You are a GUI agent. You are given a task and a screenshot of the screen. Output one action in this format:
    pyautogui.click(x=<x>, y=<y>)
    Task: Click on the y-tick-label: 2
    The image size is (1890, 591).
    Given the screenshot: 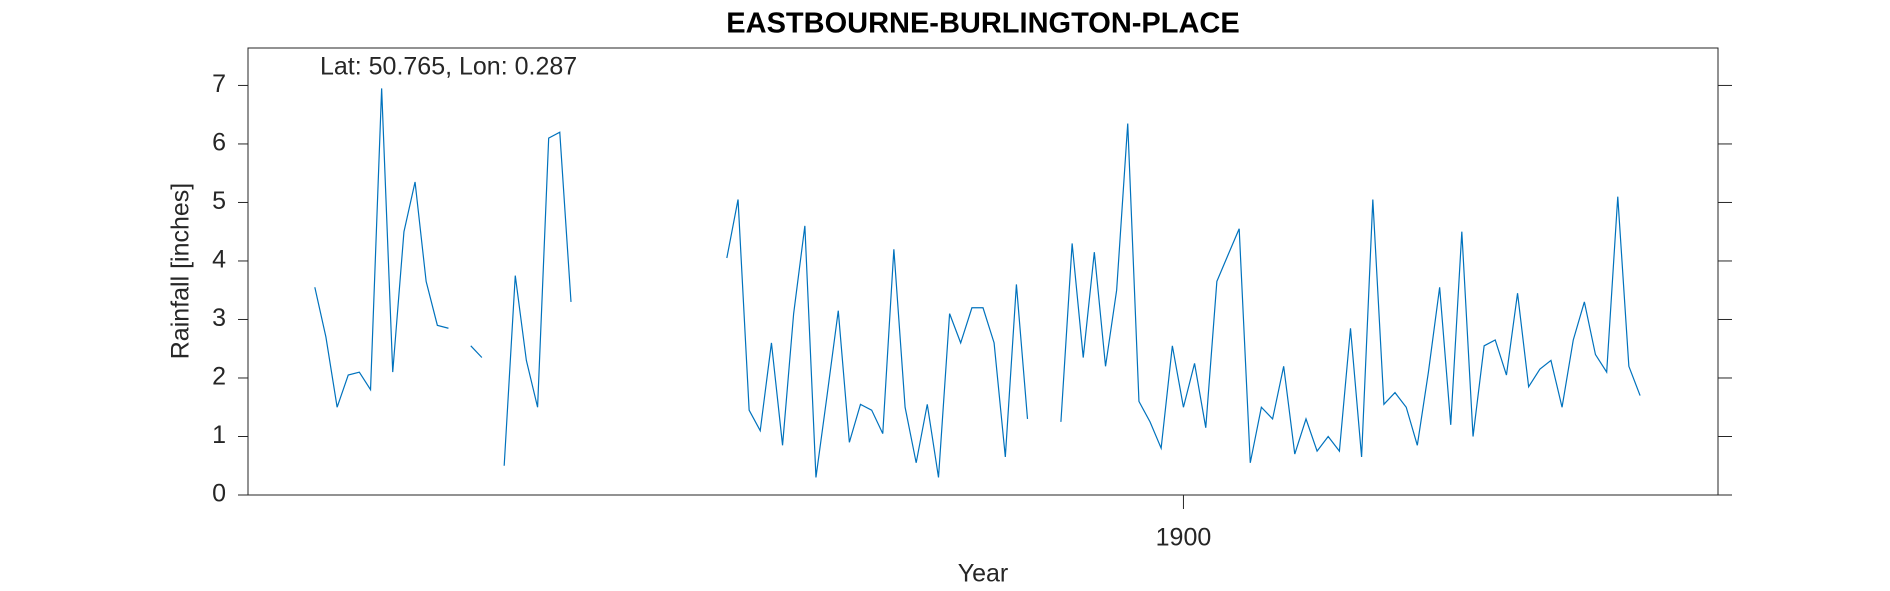 What is the action you would take?
    pyautogui.click(x=219, y=377)
    